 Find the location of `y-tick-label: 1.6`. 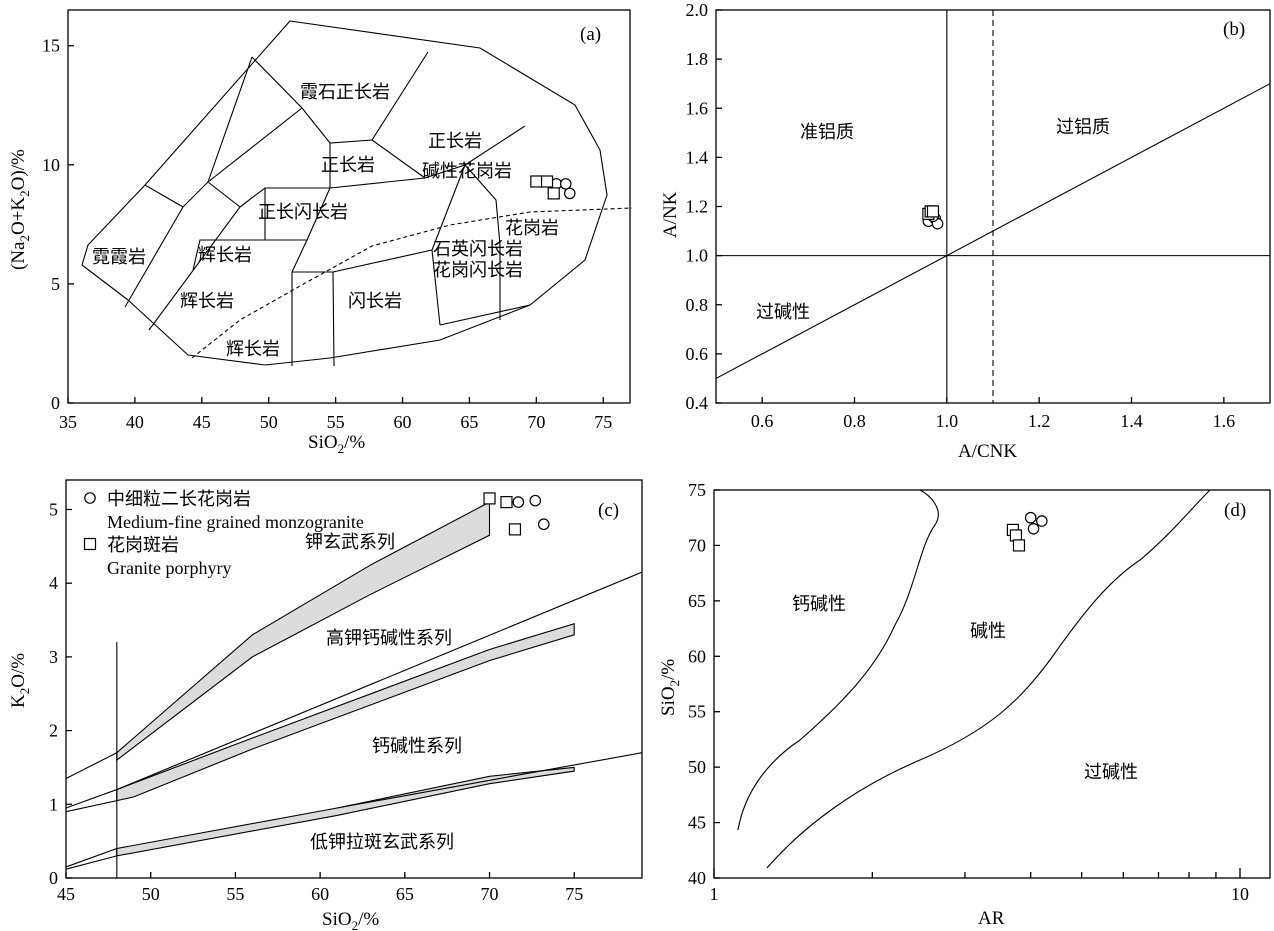

y-tick-label: 1.6 is located at coordinates (697, 108).